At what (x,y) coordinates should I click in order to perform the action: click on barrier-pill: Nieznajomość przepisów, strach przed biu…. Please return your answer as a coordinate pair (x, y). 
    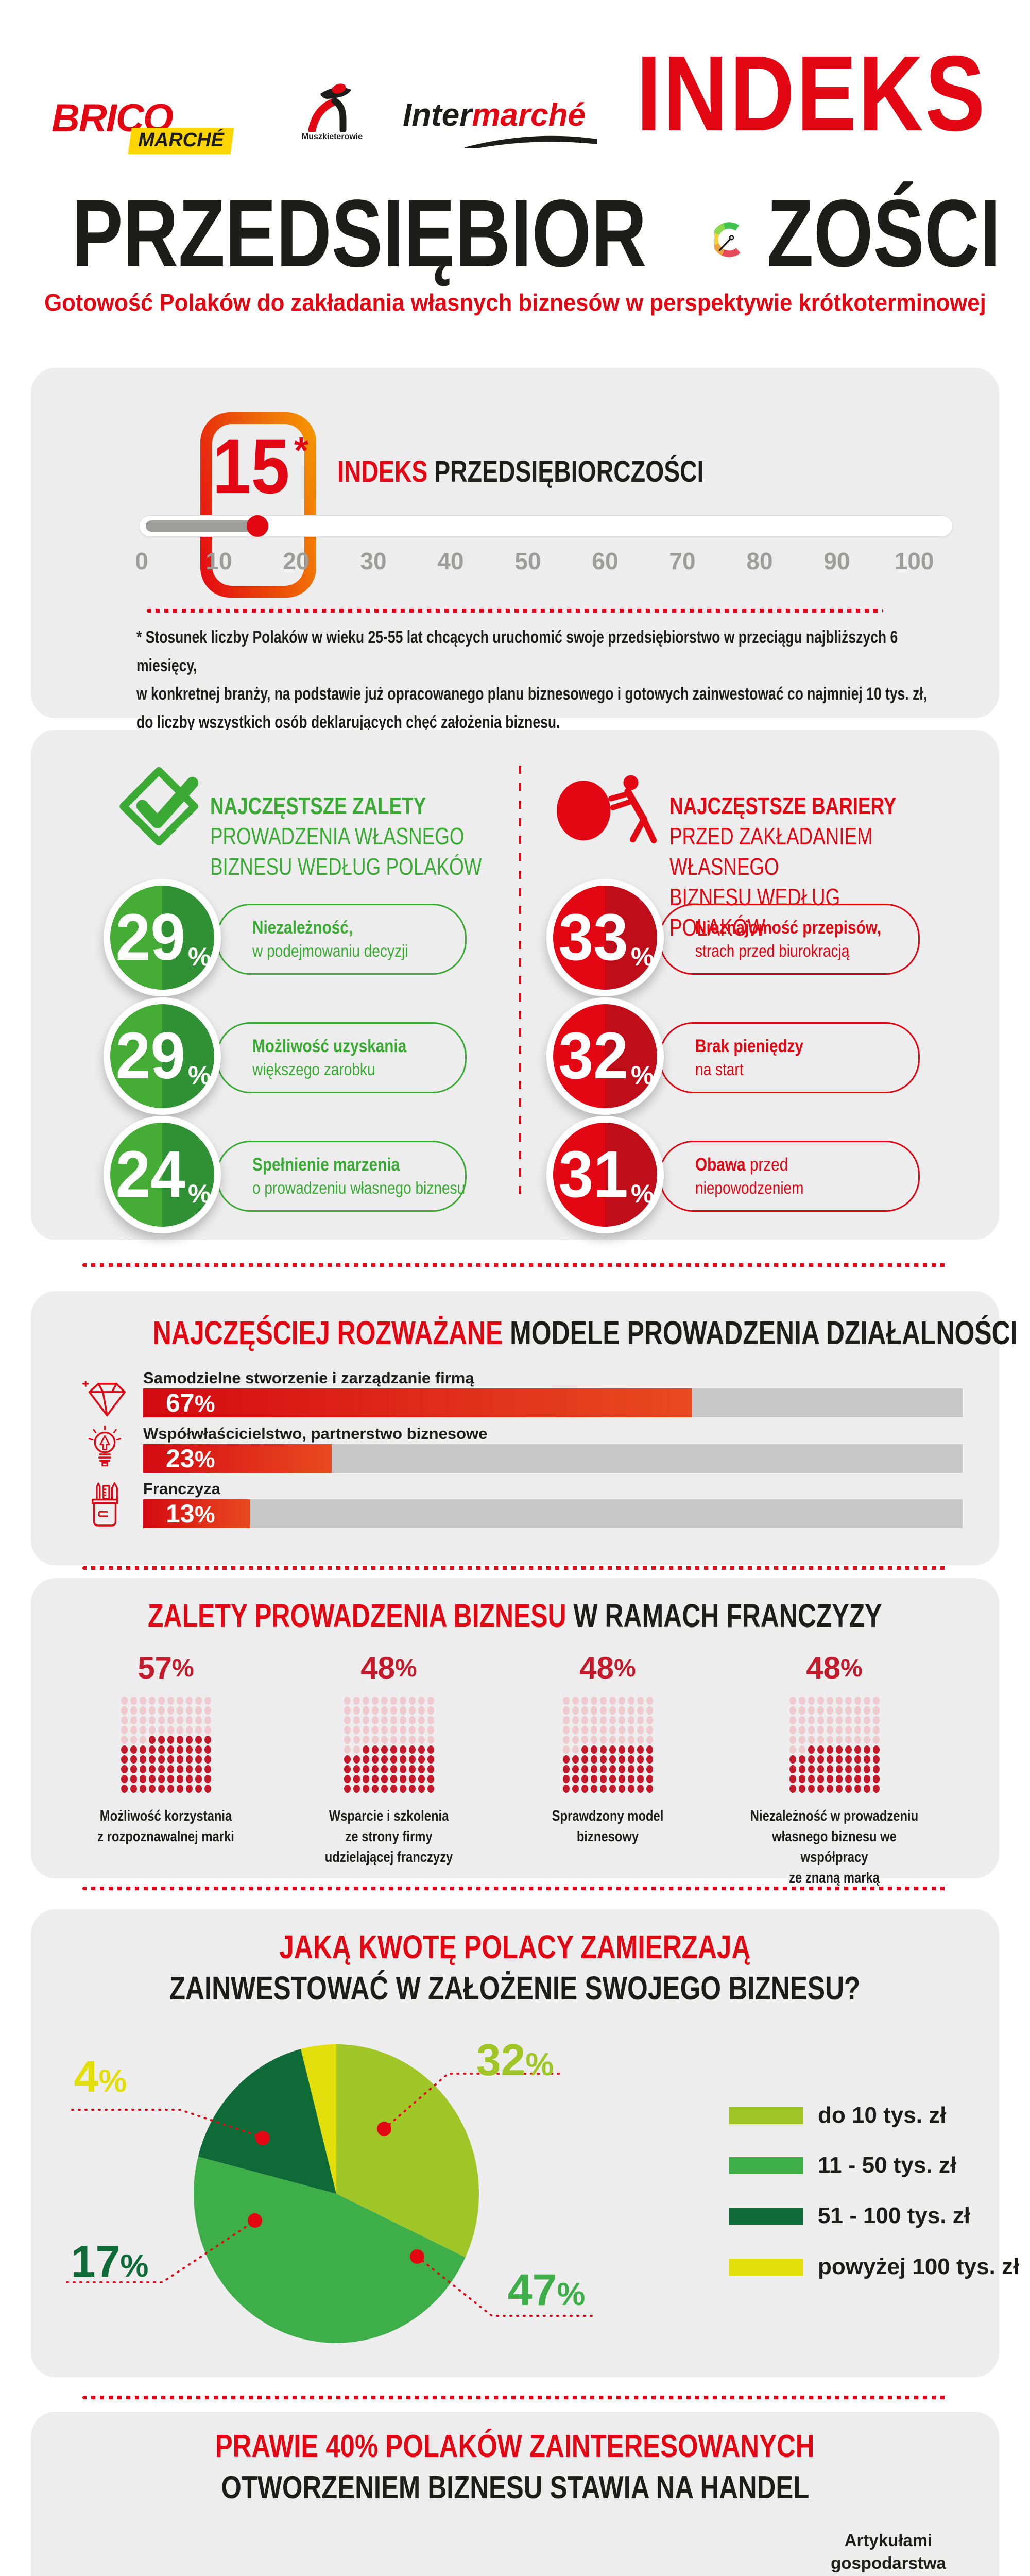
    Looking at the image, I should click on (789, 939).